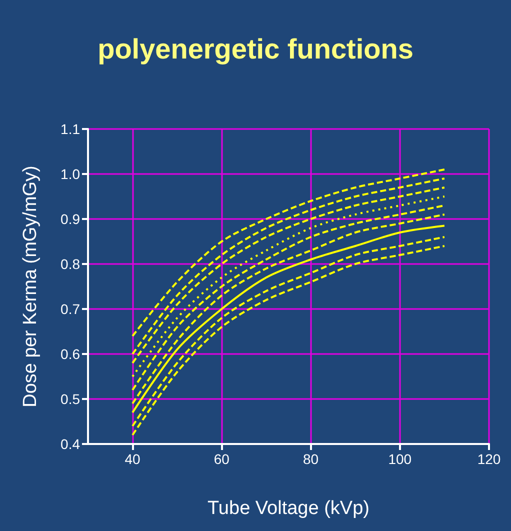  What do you see at coordinates (70, 264) in the screenshot?
I see `y-tick-label: 0.8` at bounding box center [70, 264].